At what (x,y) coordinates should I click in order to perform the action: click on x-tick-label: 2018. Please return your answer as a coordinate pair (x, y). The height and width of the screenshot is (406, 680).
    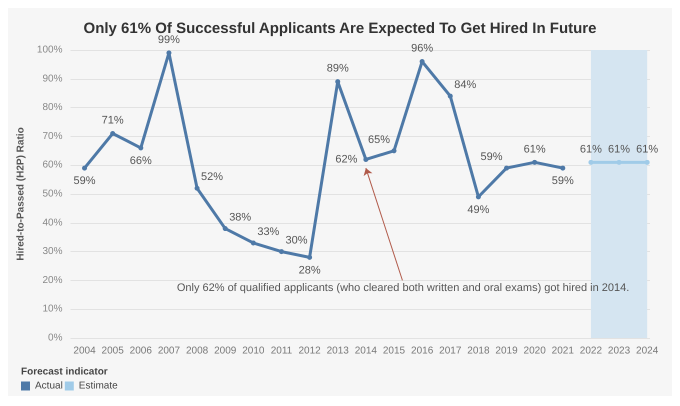
    Looking at the image, I should click on (478, 351).